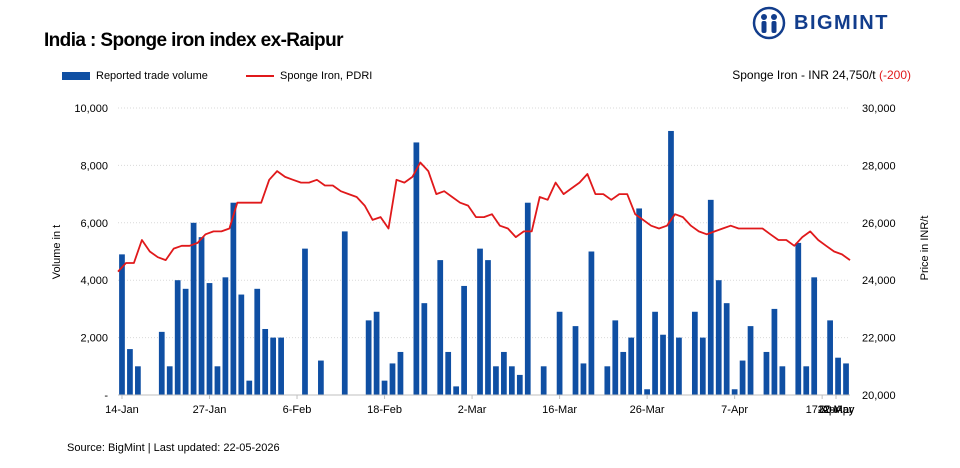 The height and width of the screenshot is (468, 960). I want to click on legend-swatch-line, so click(260, 76).